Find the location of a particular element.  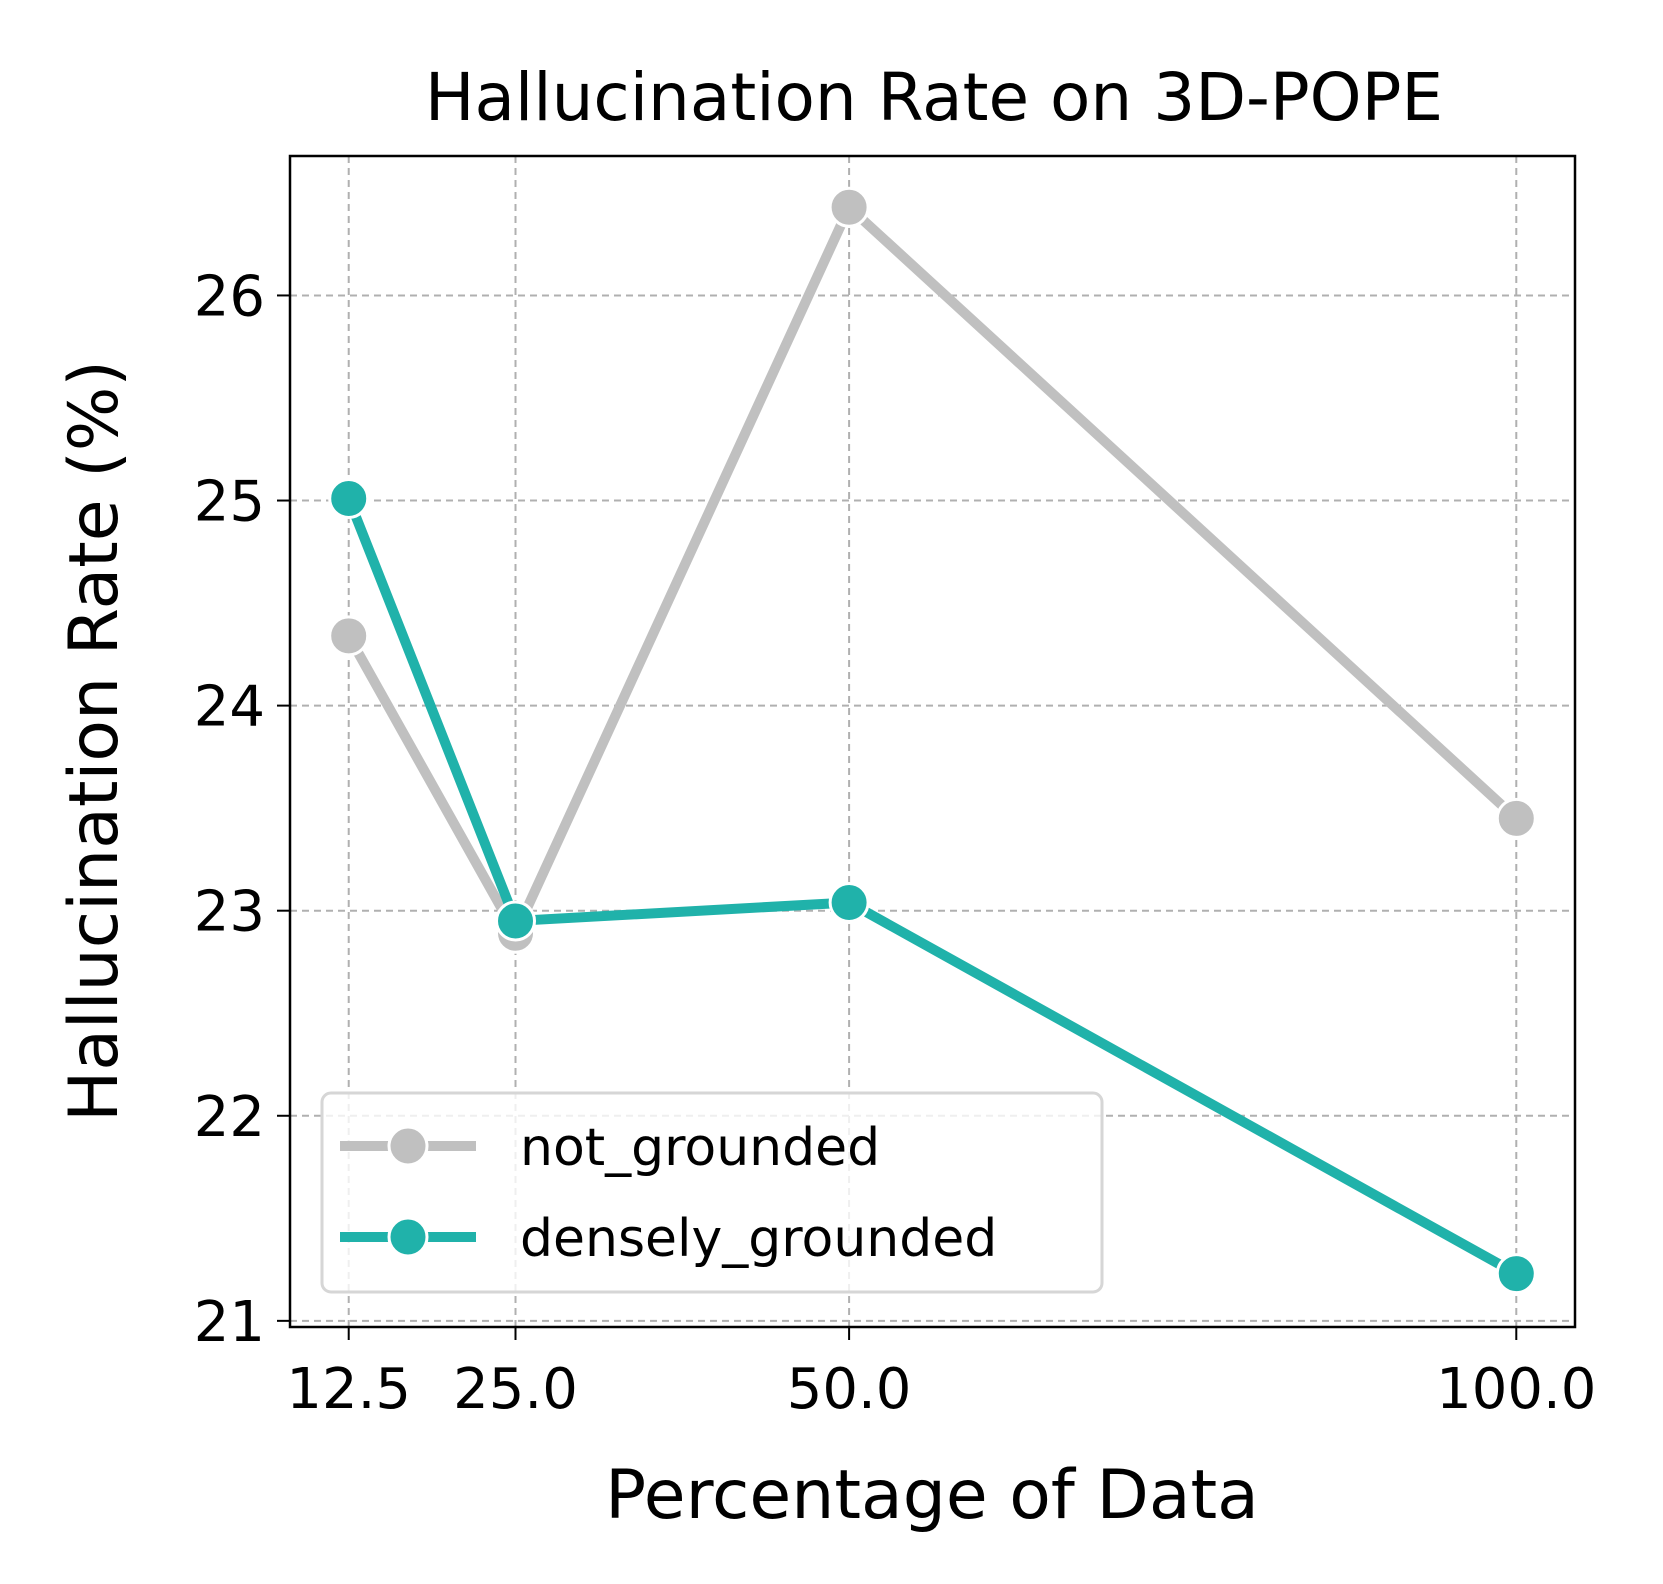

y-tick-label: 23 is located at coordinates (229, 912).